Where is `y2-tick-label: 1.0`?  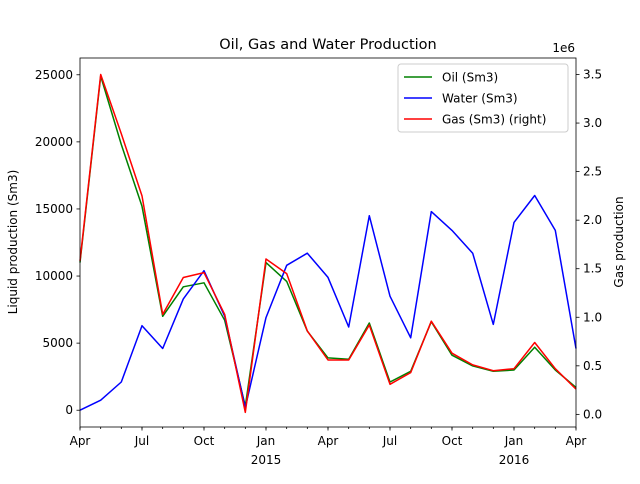 y2-tick-label: 1.0 is located at coordinates (592, 317).